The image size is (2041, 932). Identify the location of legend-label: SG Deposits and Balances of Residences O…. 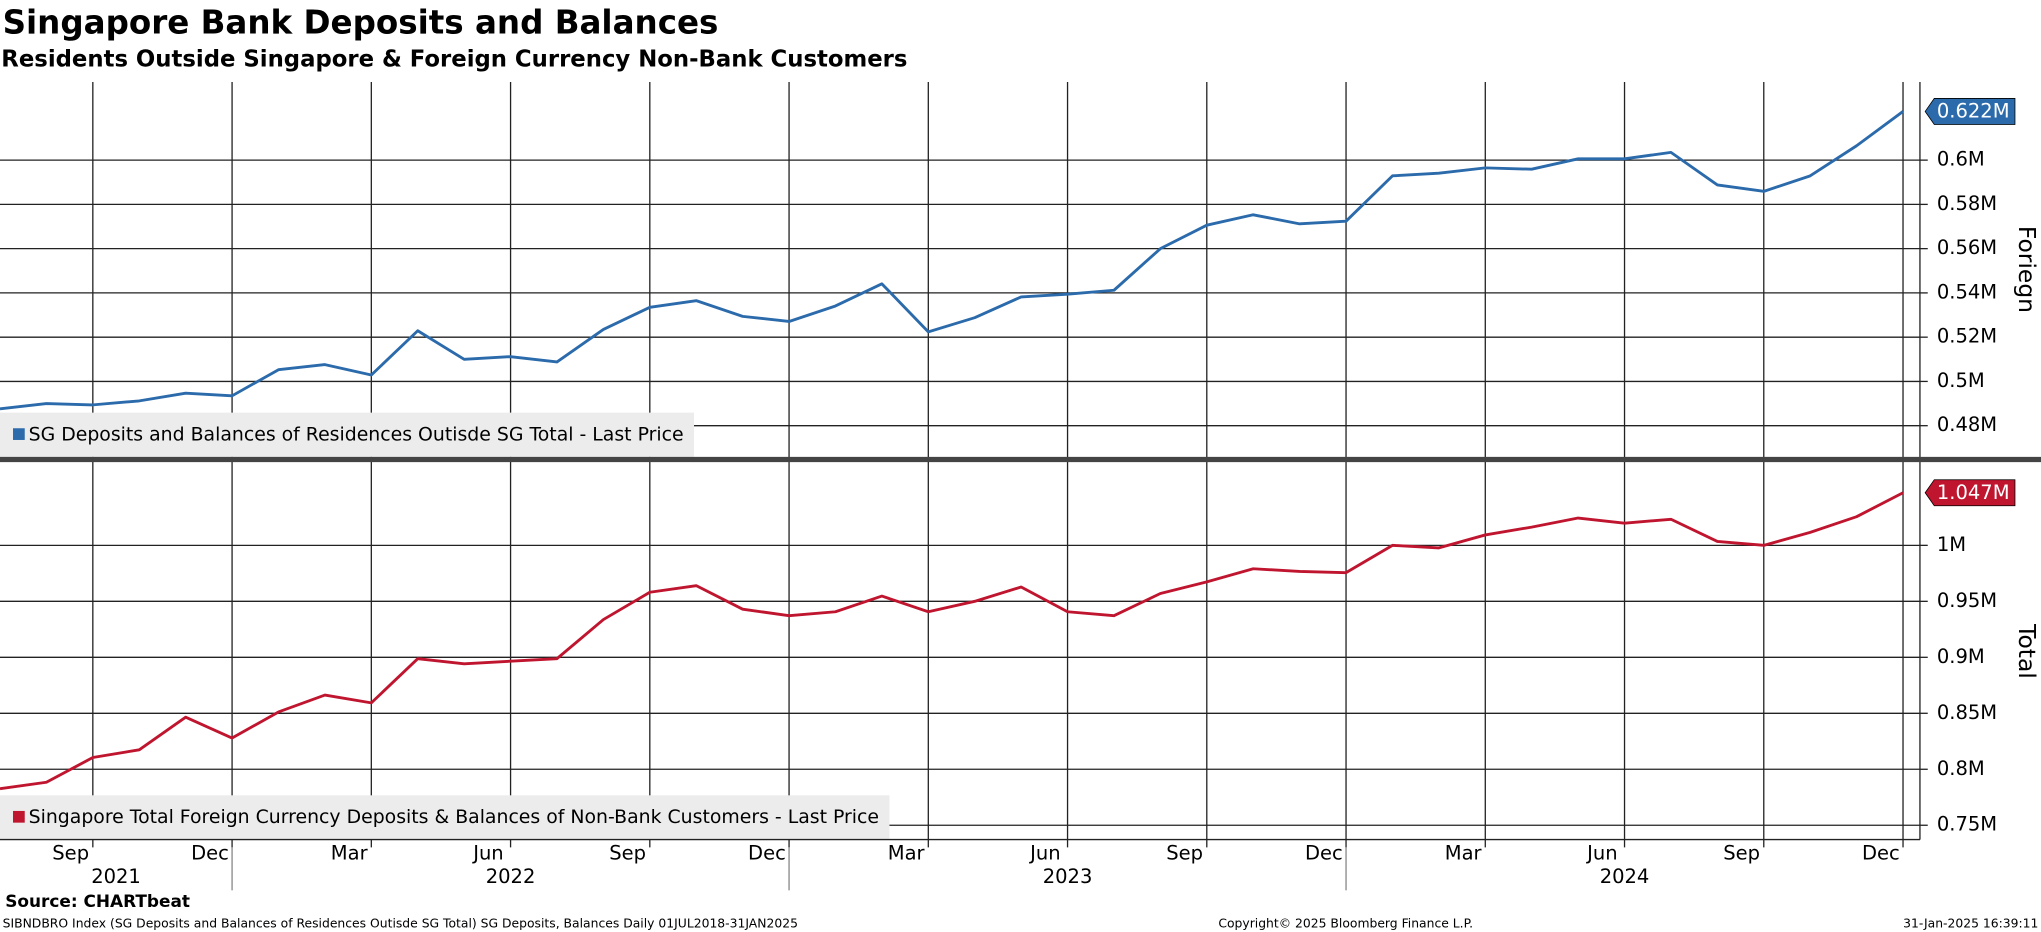
(356, 434).